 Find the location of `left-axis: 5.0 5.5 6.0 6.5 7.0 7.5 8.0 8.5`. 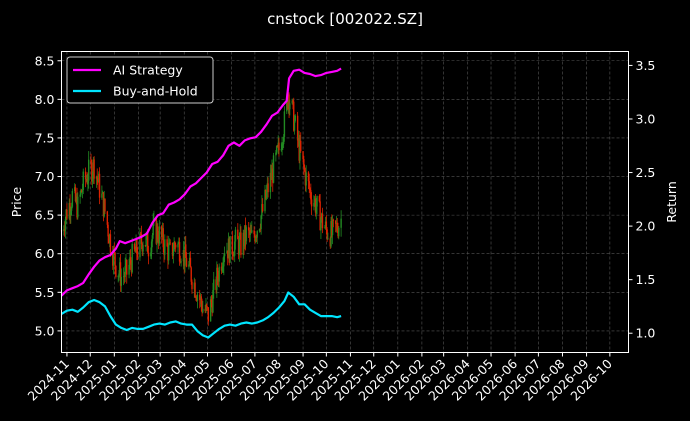

left-axis: 5.0 5.5 6.0 6.5 7.0 7.5 8.0 8.5 is located at coordinates (48, 195).